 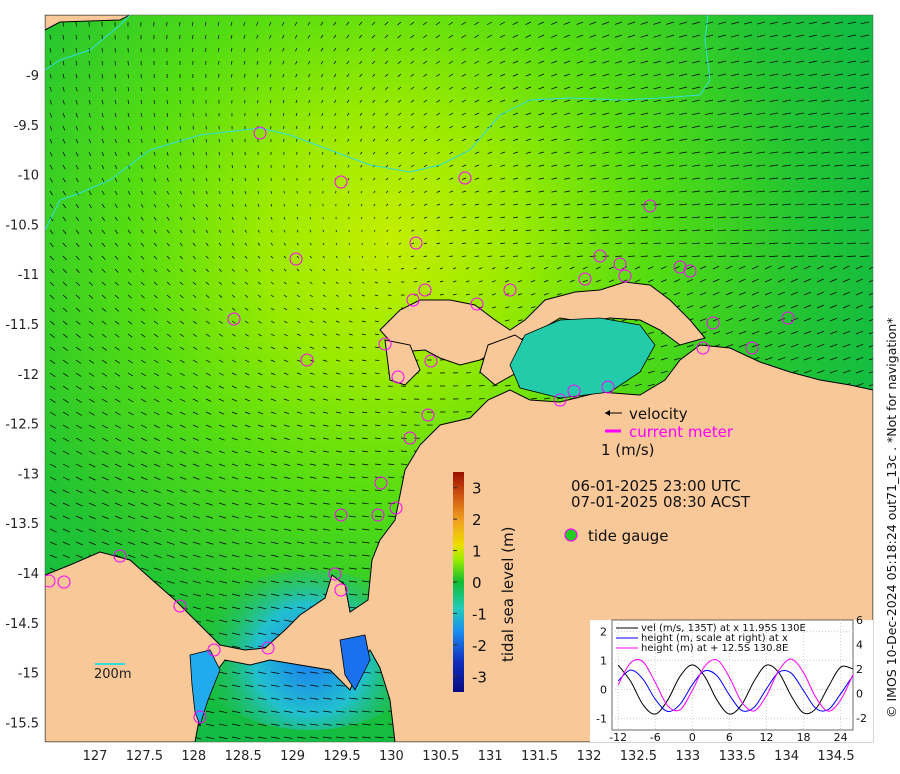 What do you see at coordinates (804, 737) in the screenshot?
I see `inset-x-tick: 18` at bounding box center [804, 737].